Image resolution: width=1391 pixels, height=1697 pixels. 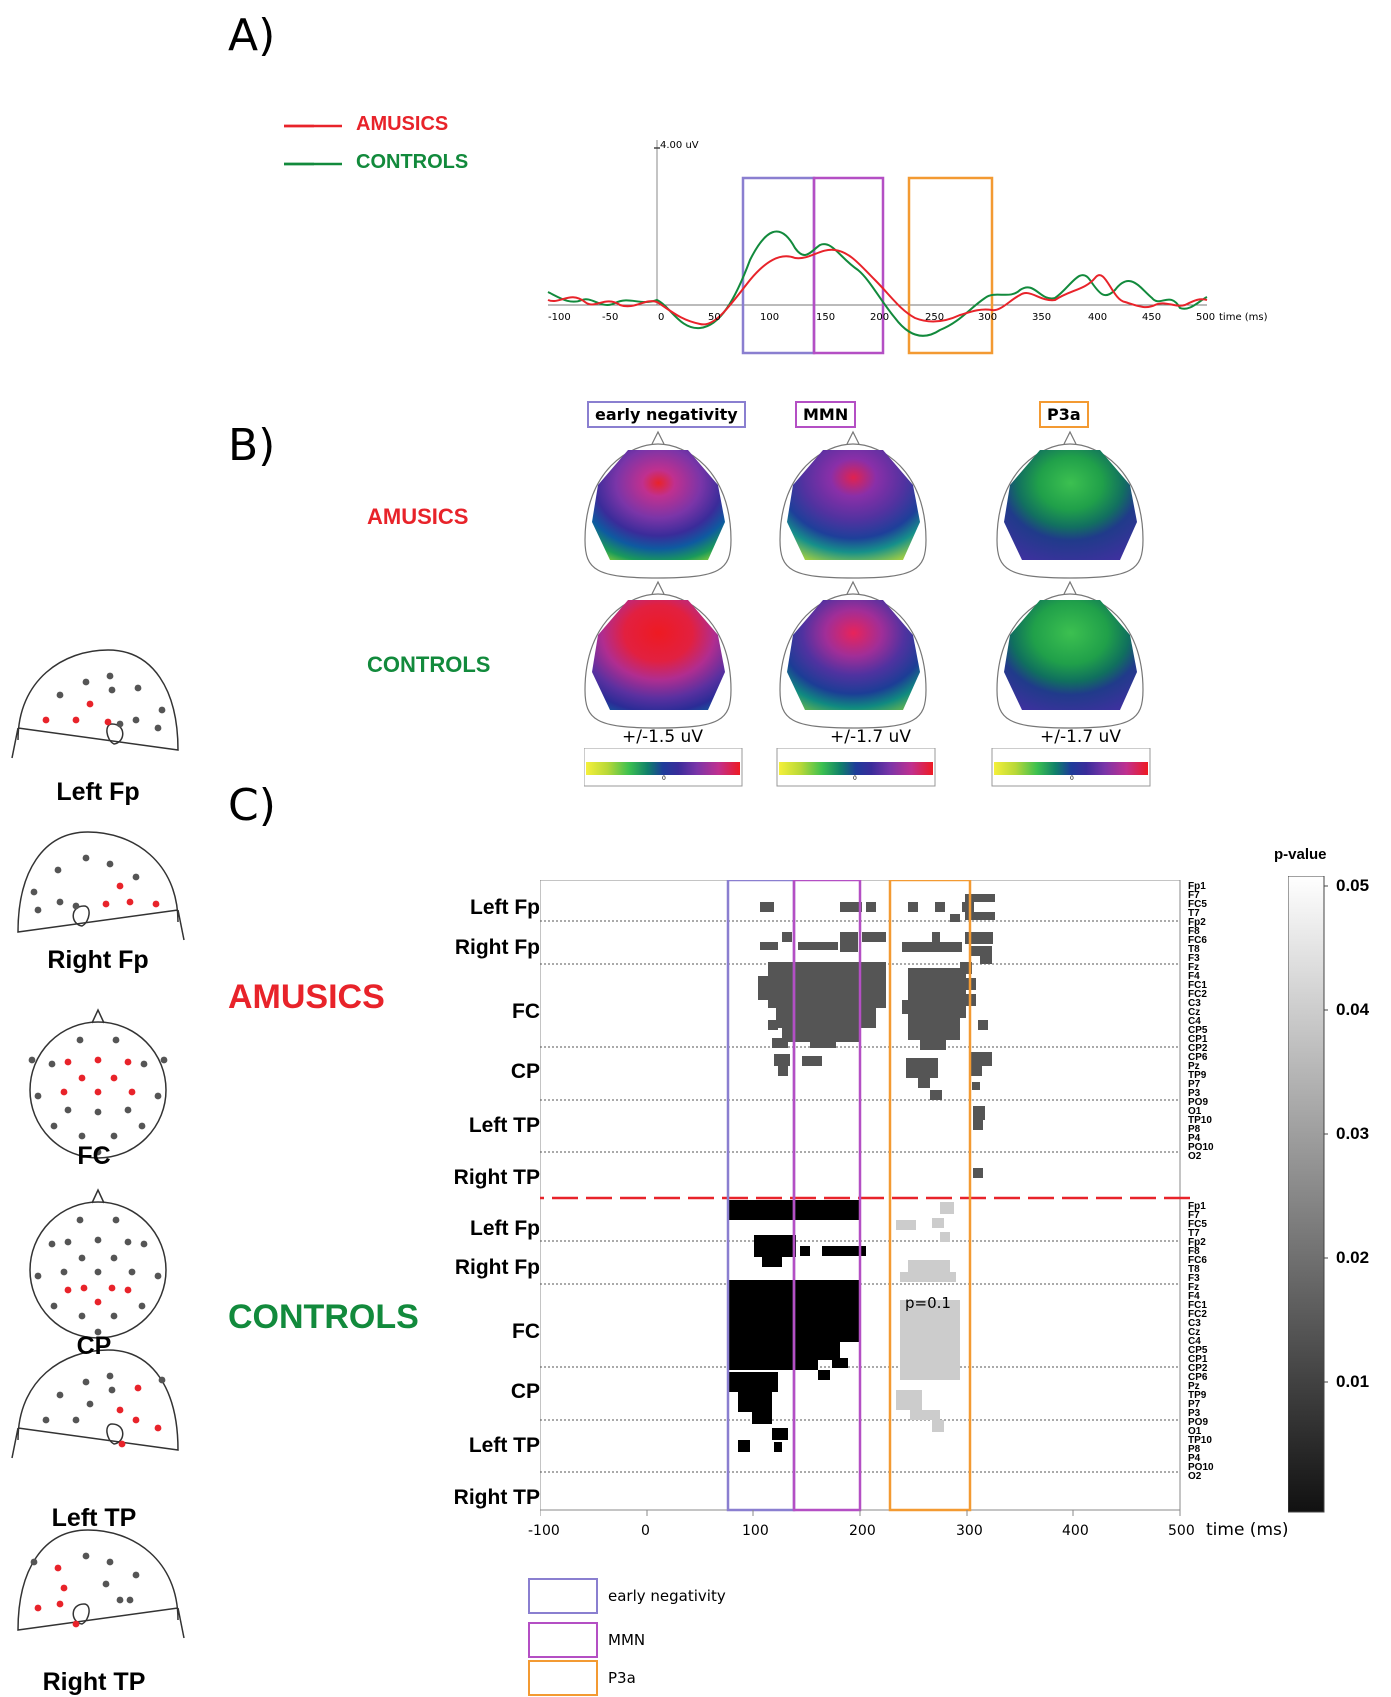 What do you see at coordinates (95, 1404) in the screenshot?
I see `head-left-tp` at bounding box center [95, 1404].